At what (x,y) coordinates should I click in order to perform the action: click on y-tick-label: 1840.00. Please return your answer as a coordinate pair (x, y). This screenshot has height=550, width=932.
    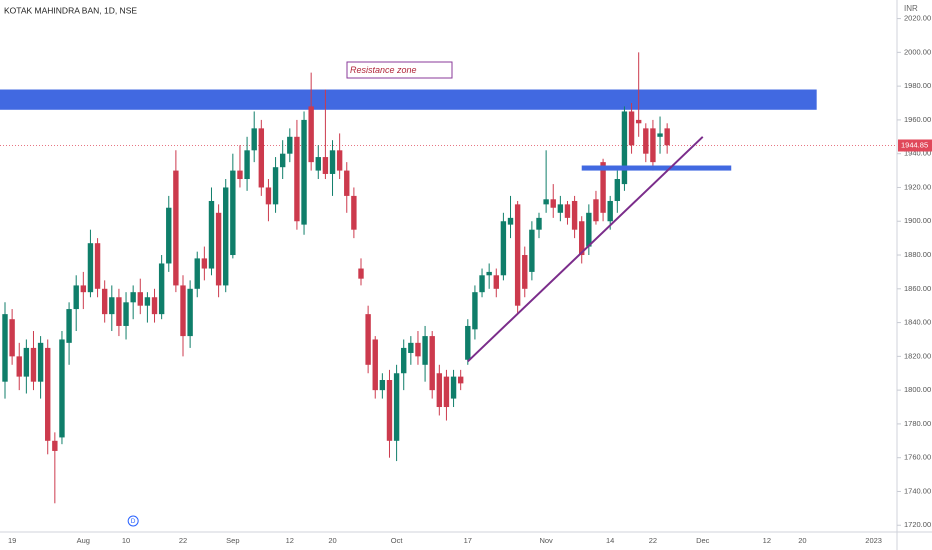
    Looking at the image, I should click on (917, 322).